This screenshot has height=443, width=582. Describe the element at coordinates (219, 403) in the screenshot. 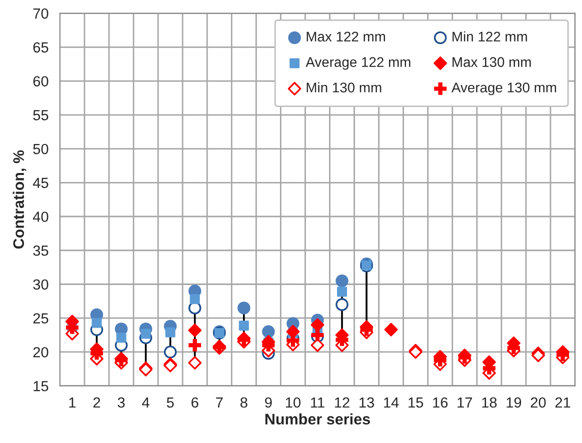

I see `x-tick-label: 7` at that location.